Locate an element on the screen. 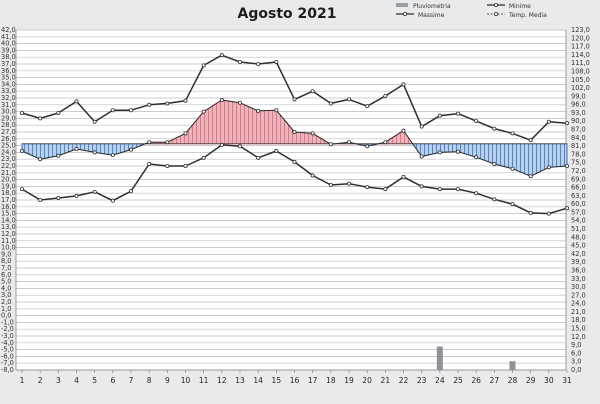 This screenshot has width=600, height=404. x-tick-label: 19 is located at coordinates (349, 380).